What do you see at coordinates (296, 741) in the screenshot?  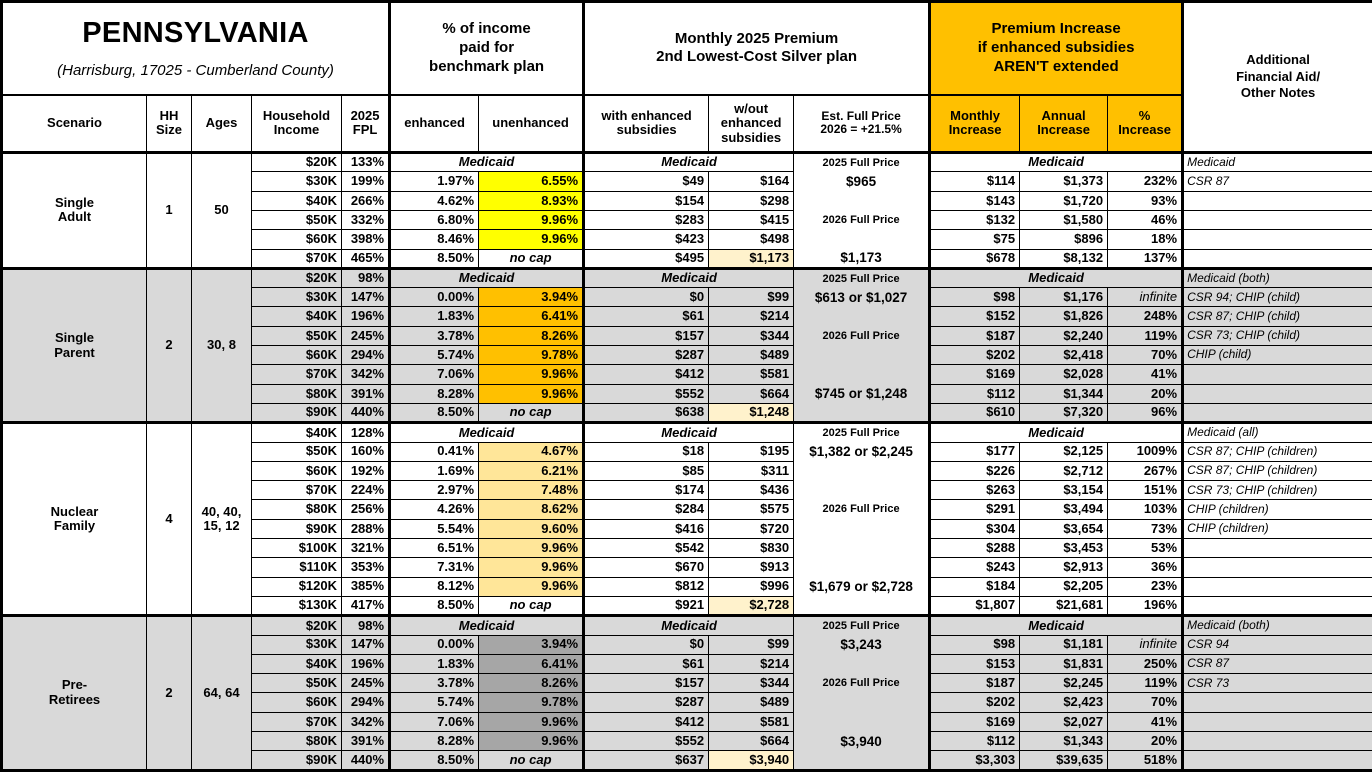 I see `income-cell: $80K` at bounding box center [296, 741].